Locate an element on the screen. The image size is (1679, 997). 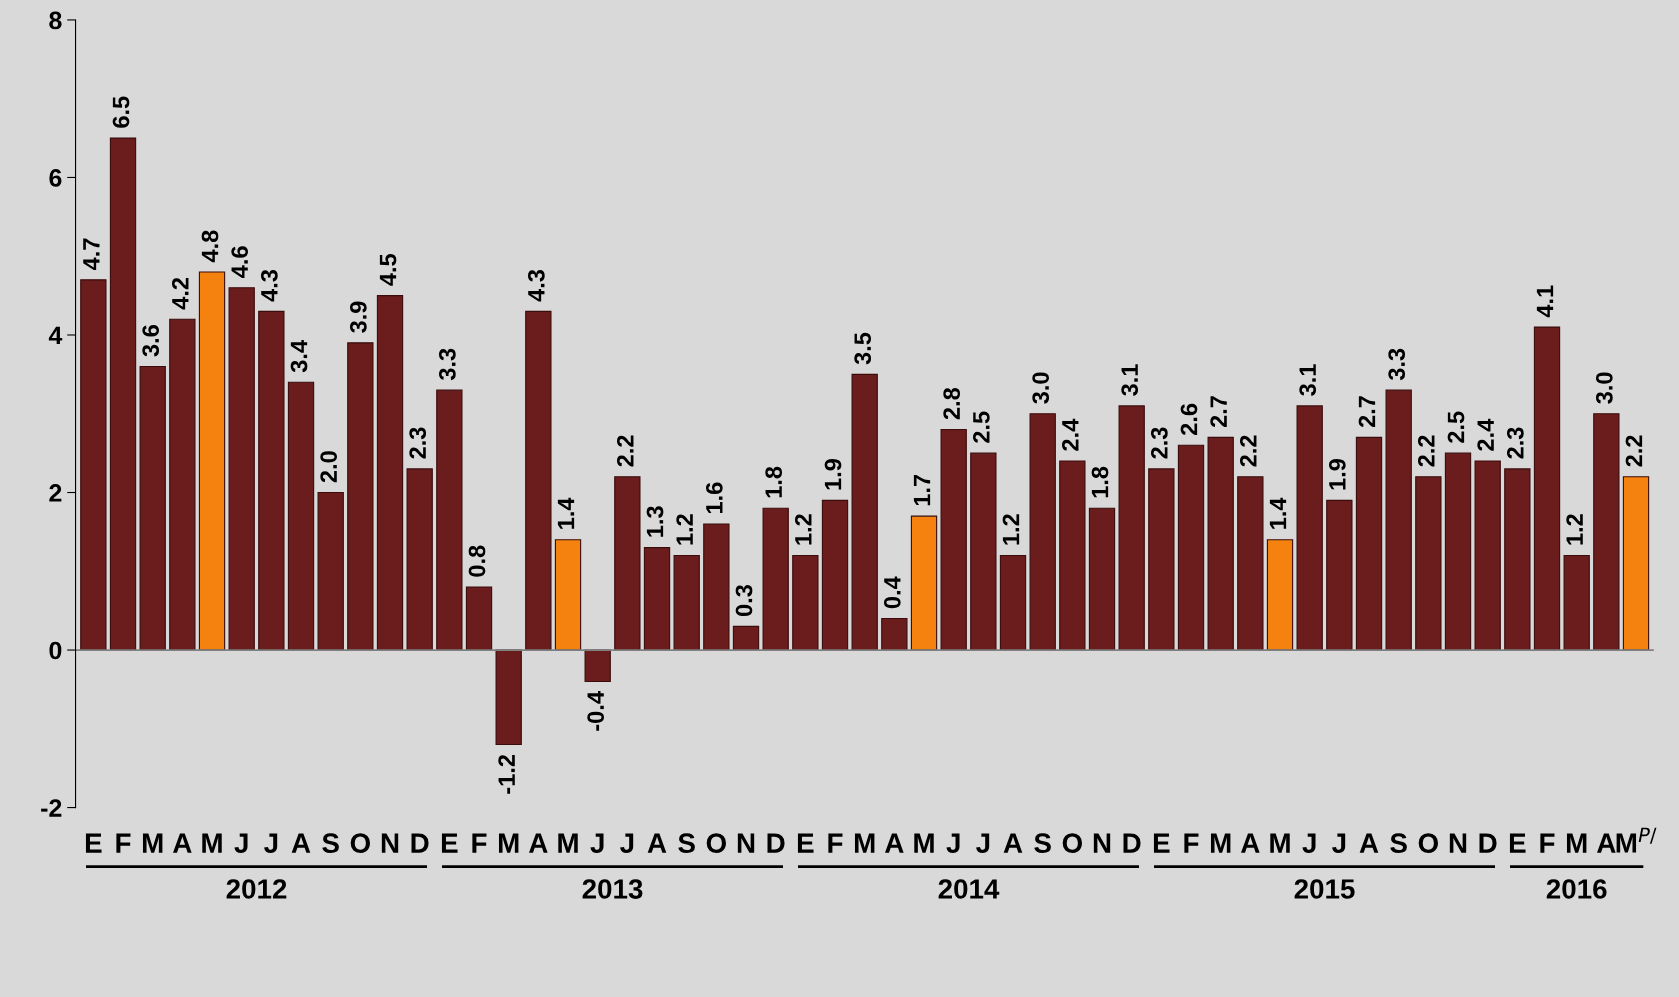
text: 2015 is located at coordinates (1324, 889).